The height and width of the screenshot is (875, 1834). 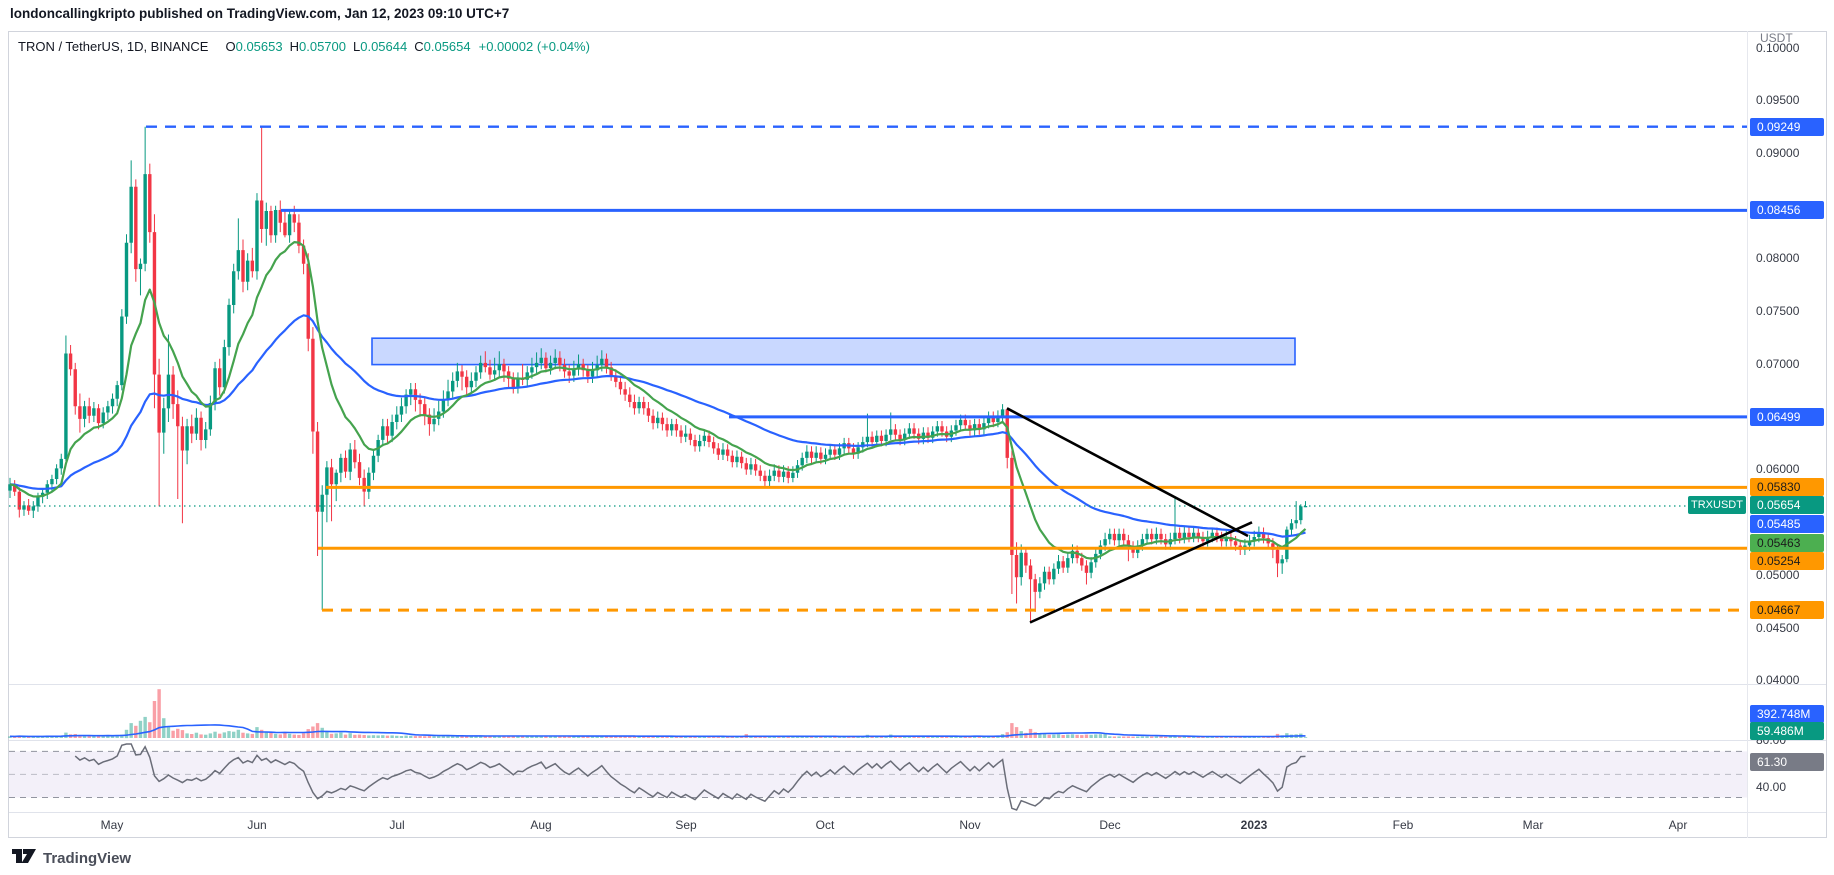 What do you see at coordinates (1778, 628) in the screenshot?
I see `price-tick: 0.04500` at bounding box center [1778, 628].